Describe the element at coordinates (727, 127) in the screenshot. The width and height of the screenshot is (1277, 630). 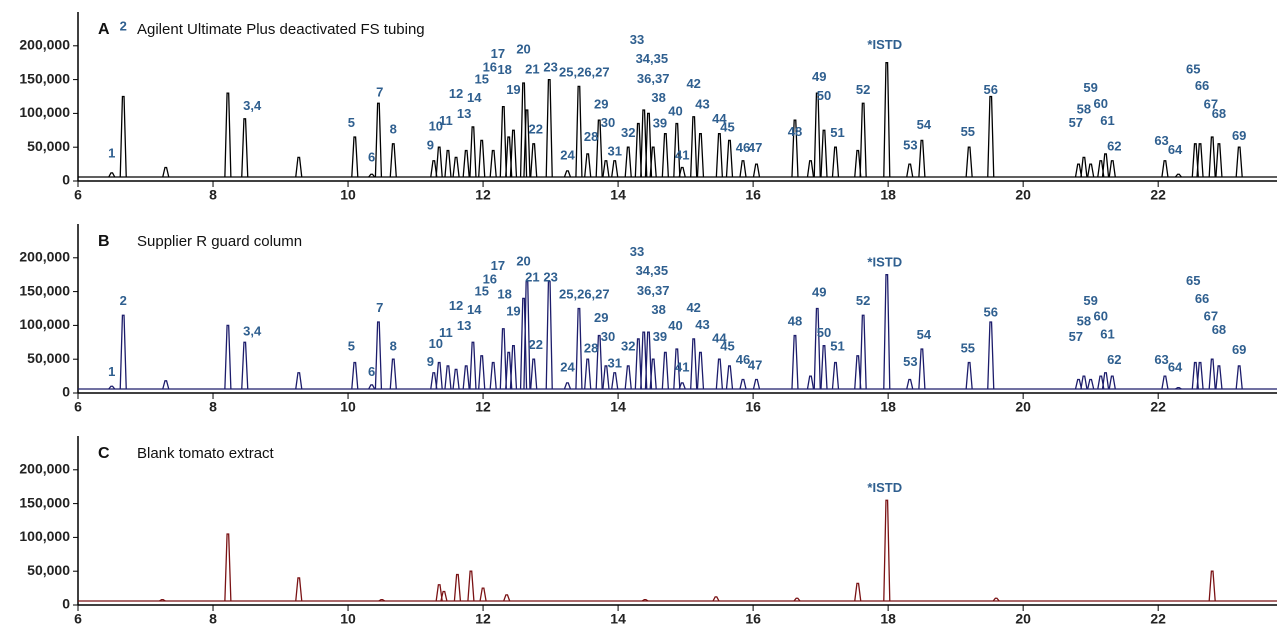
I see `peak-label: 45` at that location.